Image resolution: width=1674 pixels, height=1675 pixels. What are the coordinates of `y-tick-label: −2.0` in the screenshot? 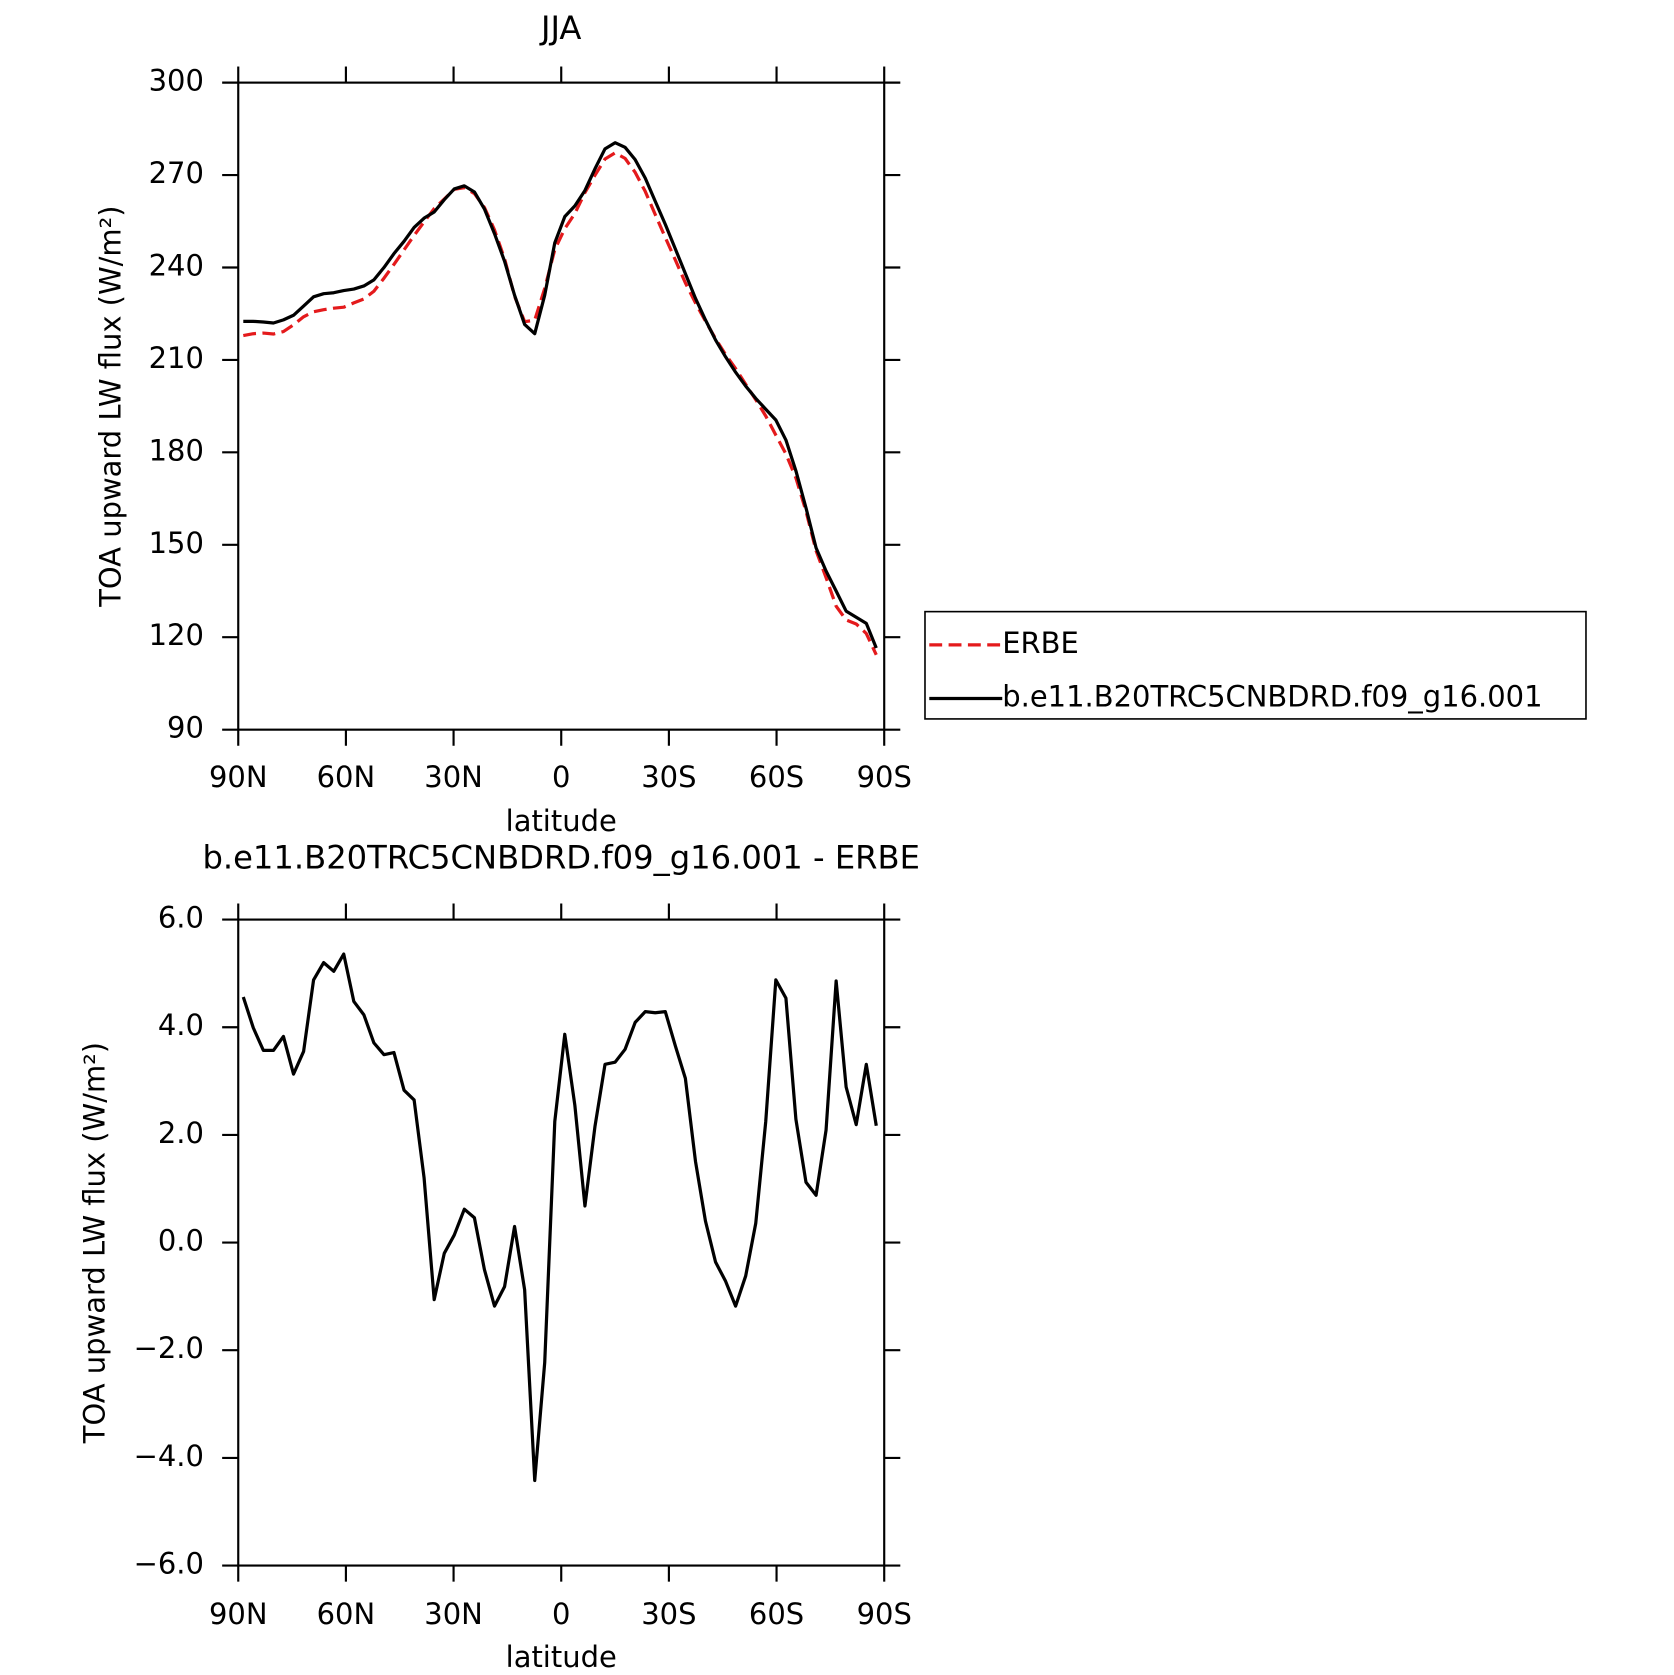 It's located at (169, 1348).